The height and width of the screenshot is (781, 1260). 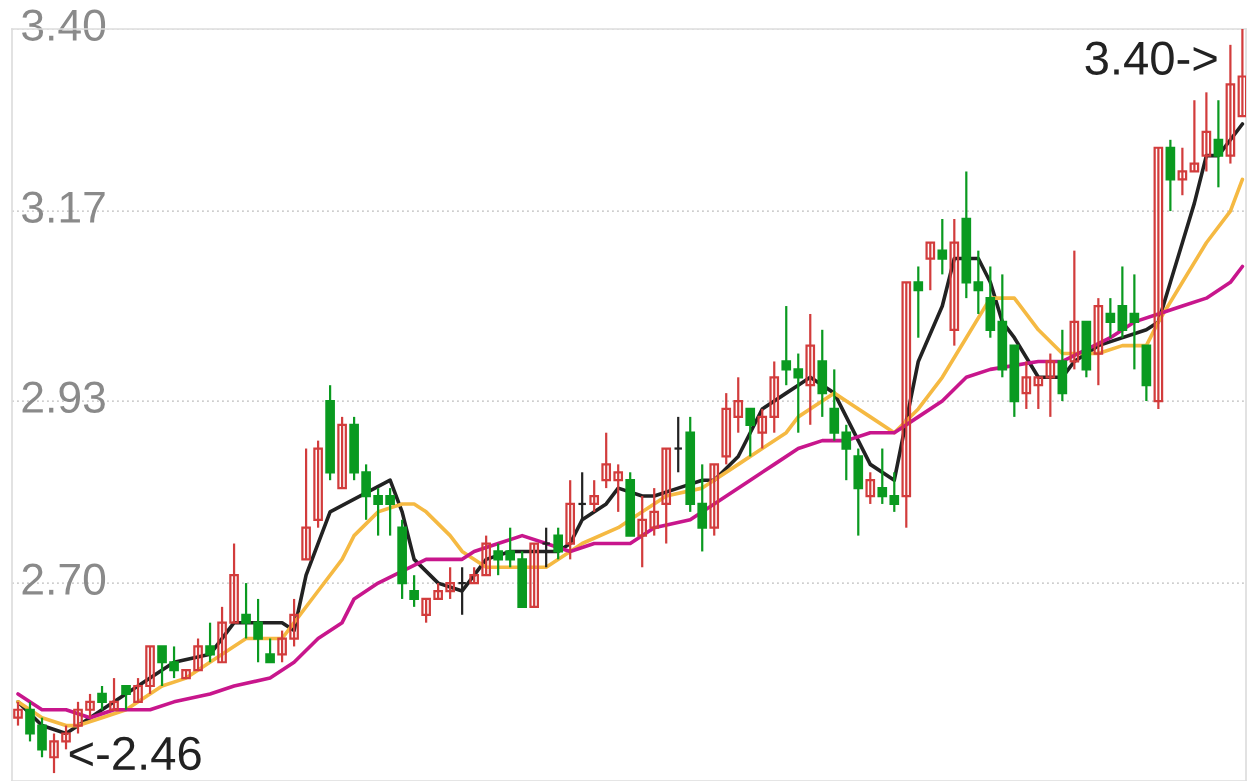 I want to click on annotation: <-2.46, so click(x=135, y=753).